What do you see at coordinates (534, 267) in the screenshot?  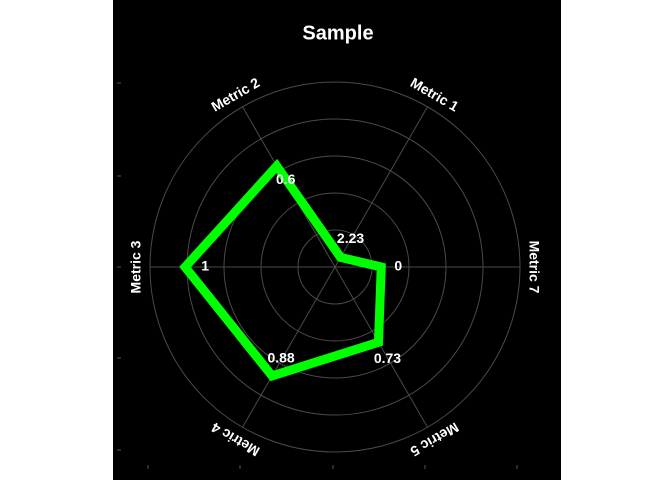 I see `axis-label: Metric 7` at bounding box center [534, 267].